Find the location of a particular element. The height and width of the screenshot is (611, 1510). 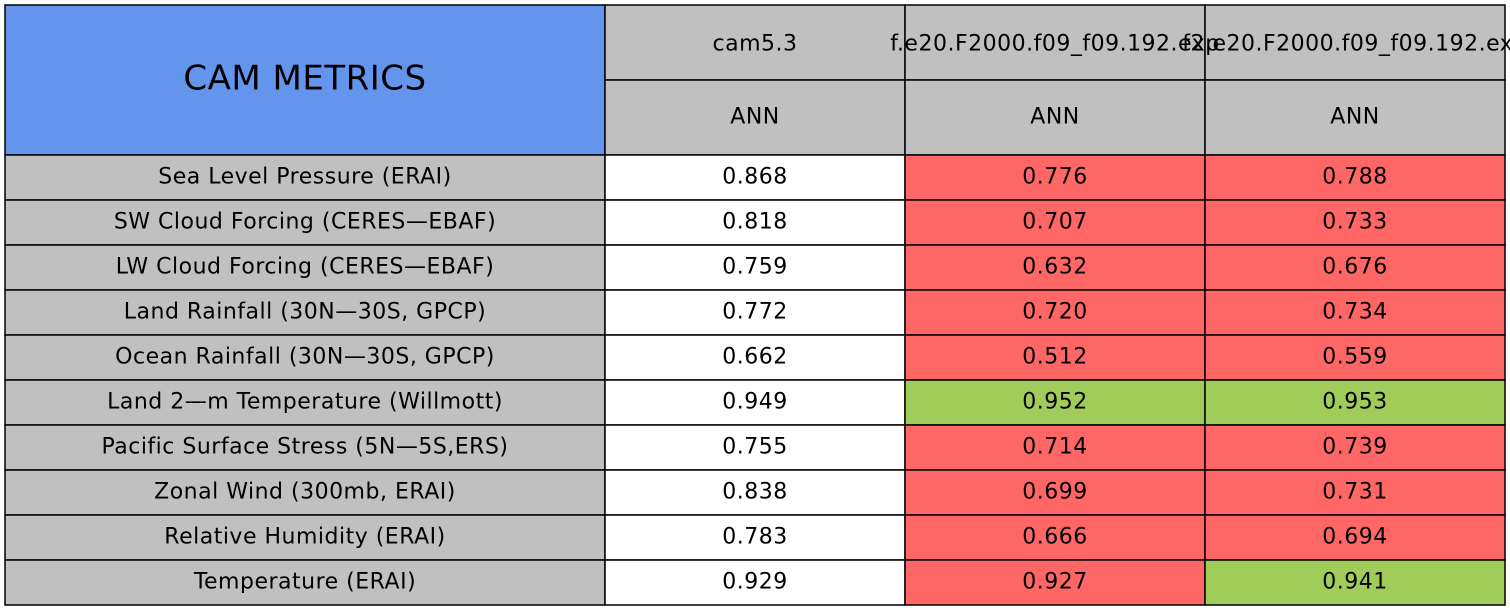

row-label: Sea Level Pressure (ERAI) is located at coordinates (304, 177).